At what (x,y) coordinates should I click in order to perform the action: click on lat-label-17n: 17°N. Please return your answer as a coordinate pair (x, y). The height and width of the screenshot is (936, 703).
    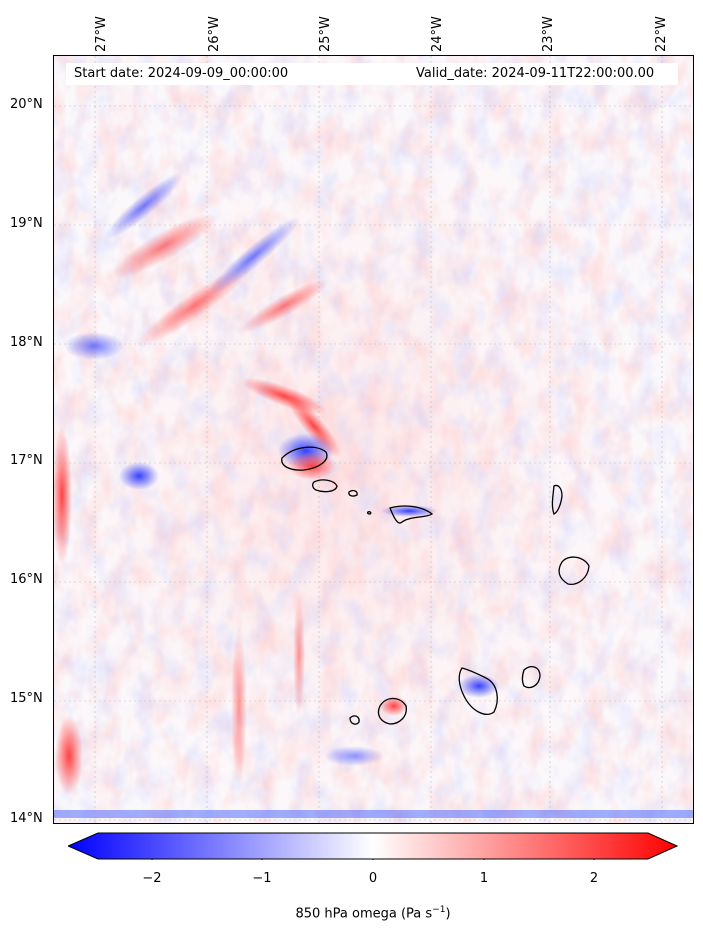
    Looking at the image, I should click on (26, 460).